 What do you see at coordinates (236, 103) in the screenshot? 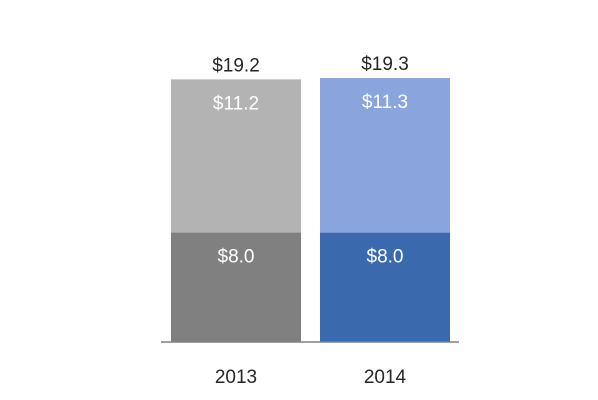
I see `segment-value-label: $11.2` at bounding box center [236, 103].